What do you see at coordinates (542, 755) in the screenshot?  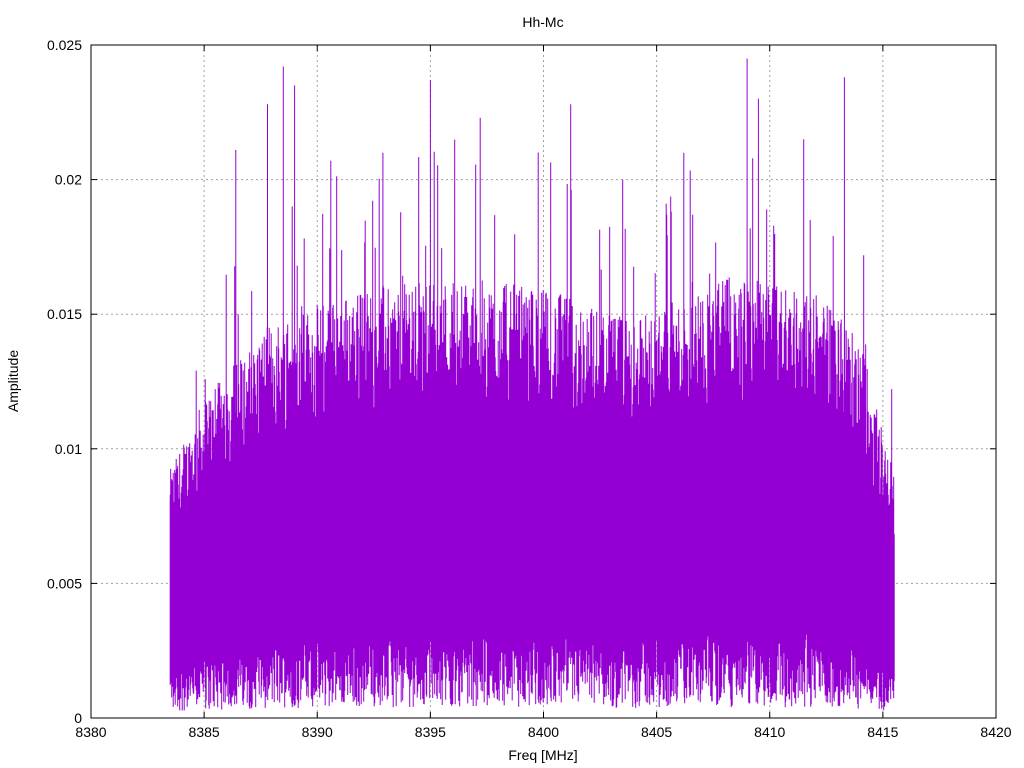 I see `x-axis-label: Freq [MHz]` at bounding box center [542, 755].